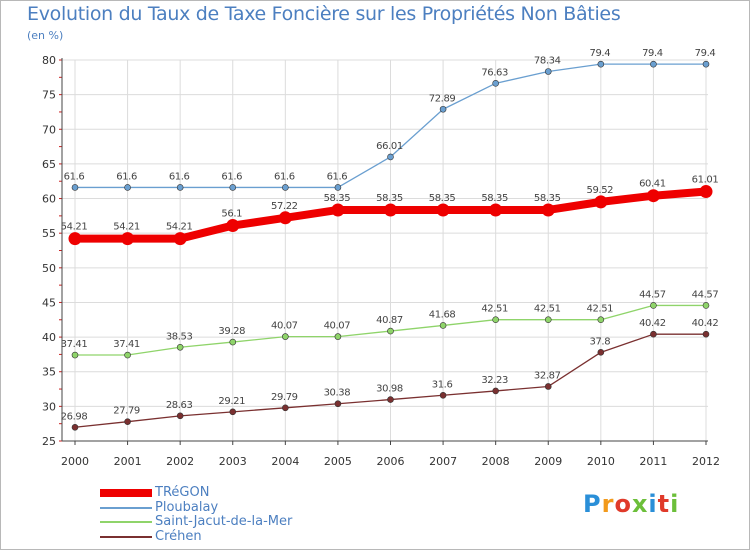 This screenshot has width=750, height=550. I want to click on data-label-tr-gon: 60.41, so click(652, 184).